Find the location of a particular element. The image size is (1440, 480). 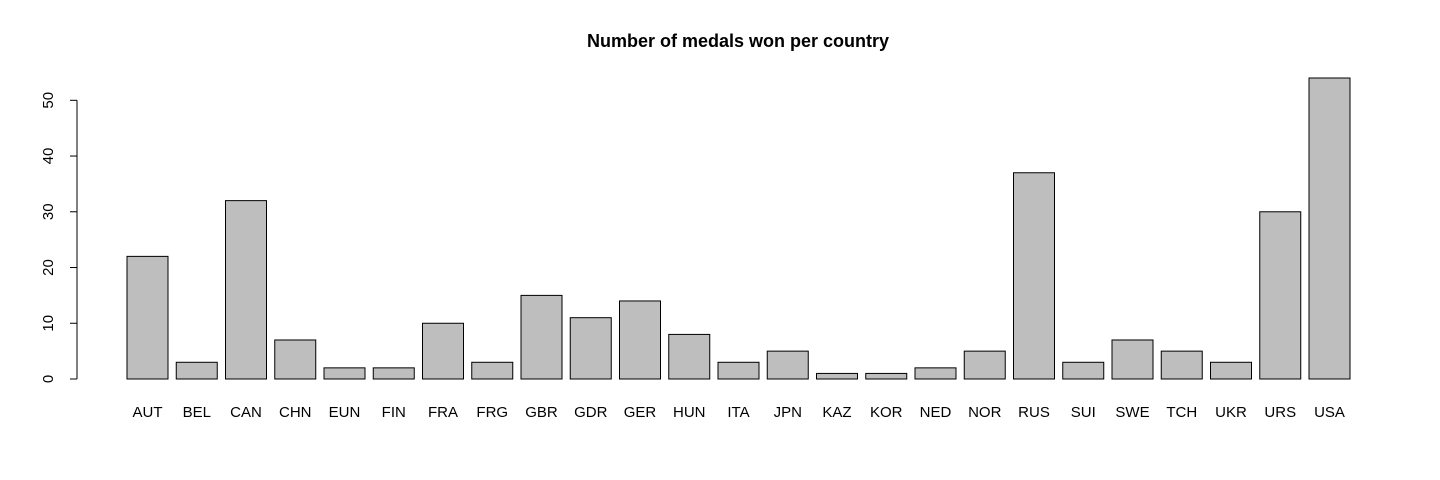

bar-chn is located at coordinates (295, 359).